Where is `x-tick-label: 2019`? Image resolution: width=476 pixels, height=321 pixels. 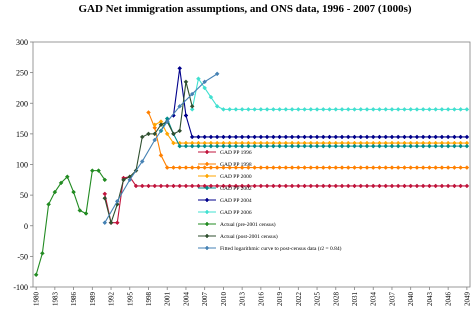 x-tick-label: 2019 is located at coordinates (280, 299).